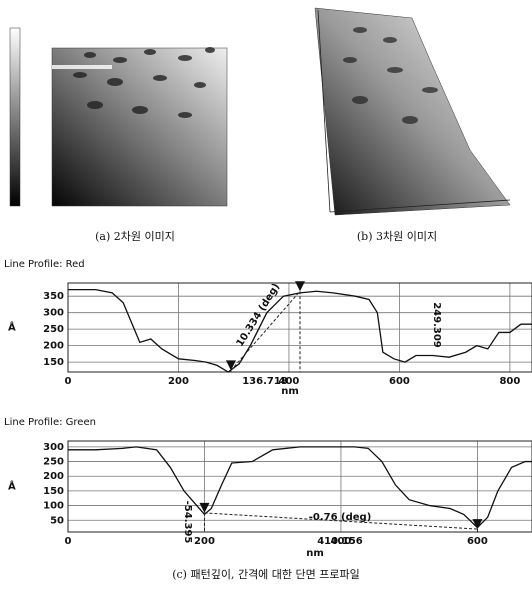 This screenshot has height=589, width=532. Describe the element at coordinates (397, 236) in the screenshot. I see `caption: (b) 3차원 이미지` at that location.